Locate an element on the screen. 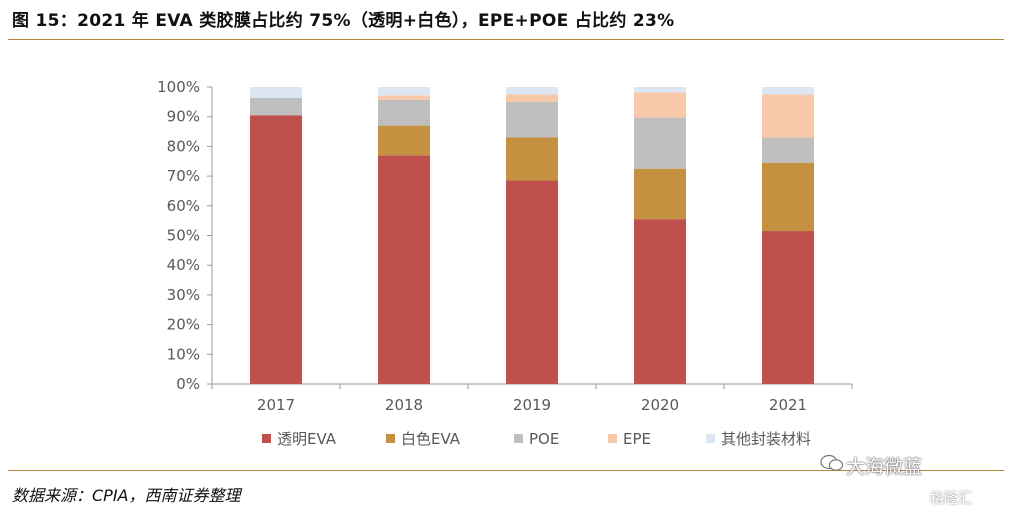 This screenshot has height=512, width=1012. bar-segment-2020-POE is located at coordinates (660, 143).